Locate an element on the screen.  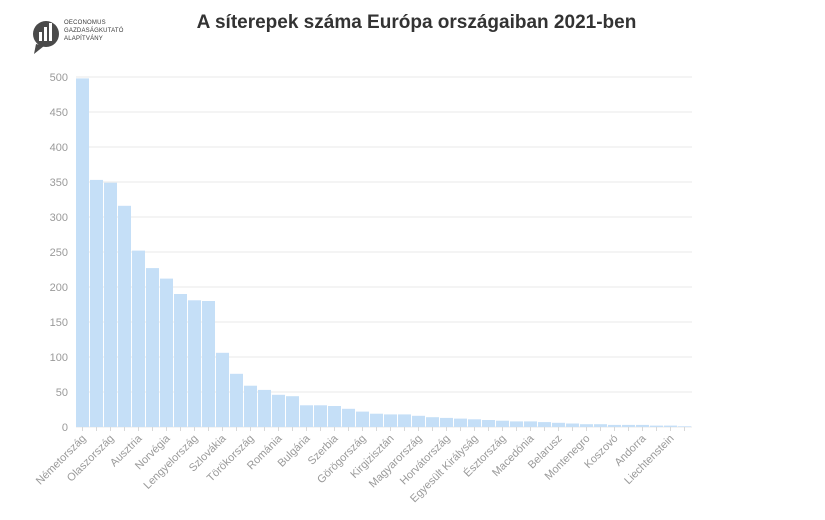
y-tick-label: 150 is located at coordinates (59, 323).